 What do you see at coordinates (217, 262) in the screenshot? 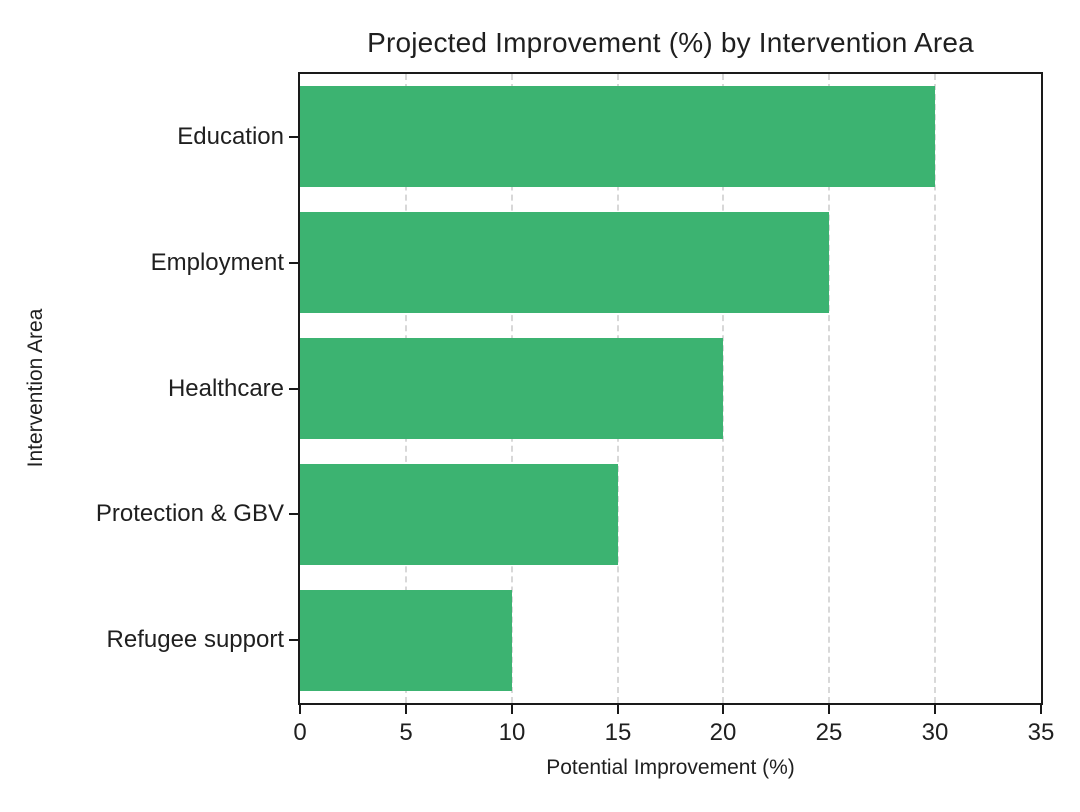
I see `y-category-label-employment: Employment` at bounding box center [217, 262].